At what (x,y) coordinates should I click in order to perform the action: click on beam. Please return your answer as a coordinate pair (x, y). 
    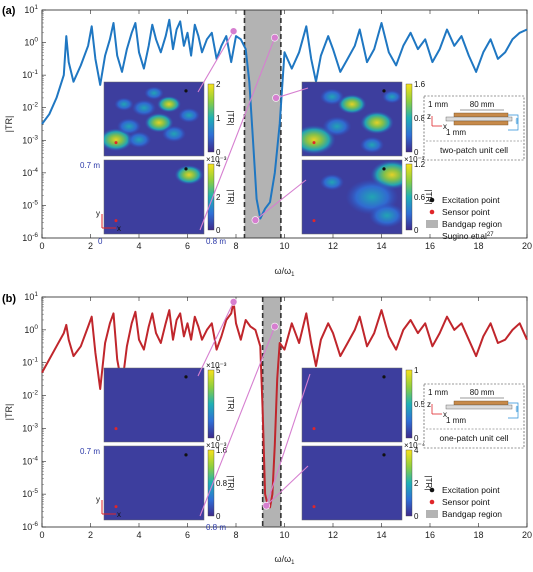
    Looking at the image, I should click on (479, 407).